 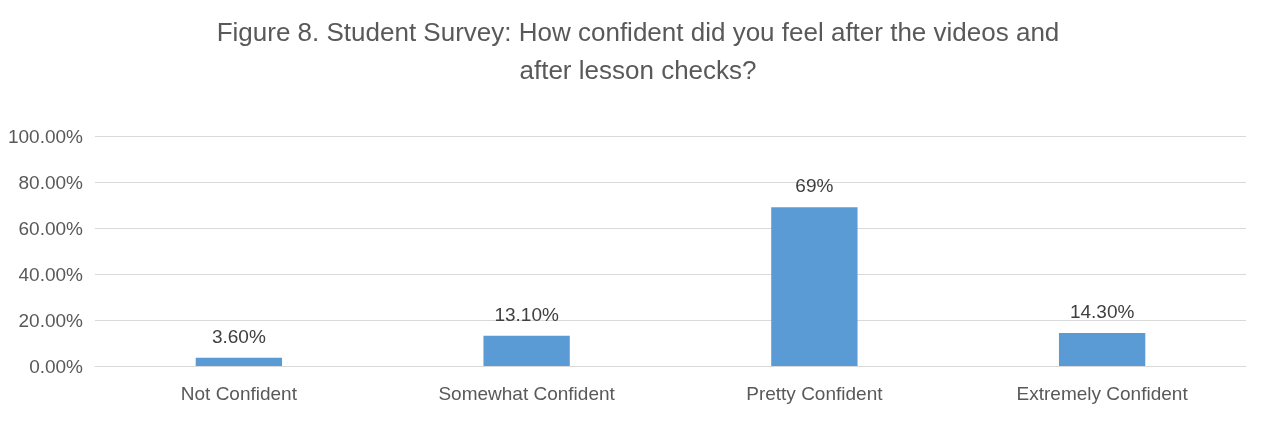 What do you see at coordinates (51, 228) in the screenshot?
I see `y-tick-label: 60.00%` at bounding box center [51, 228].